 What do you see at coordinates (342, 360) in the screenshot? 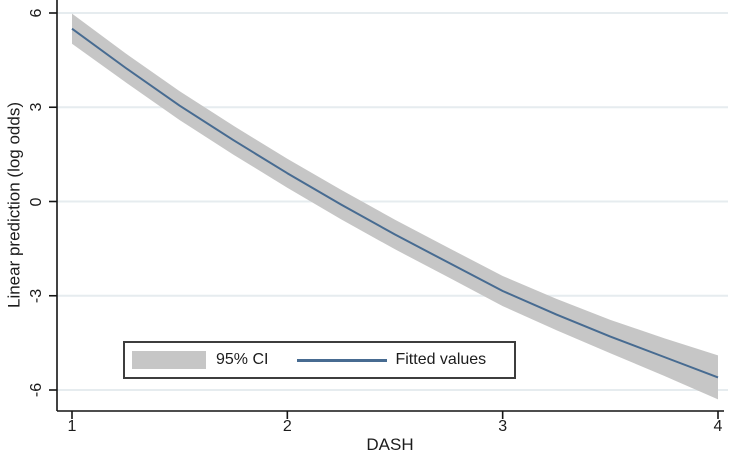
I see `legend-fitted-line-sample` at bounding box center [342, 360].